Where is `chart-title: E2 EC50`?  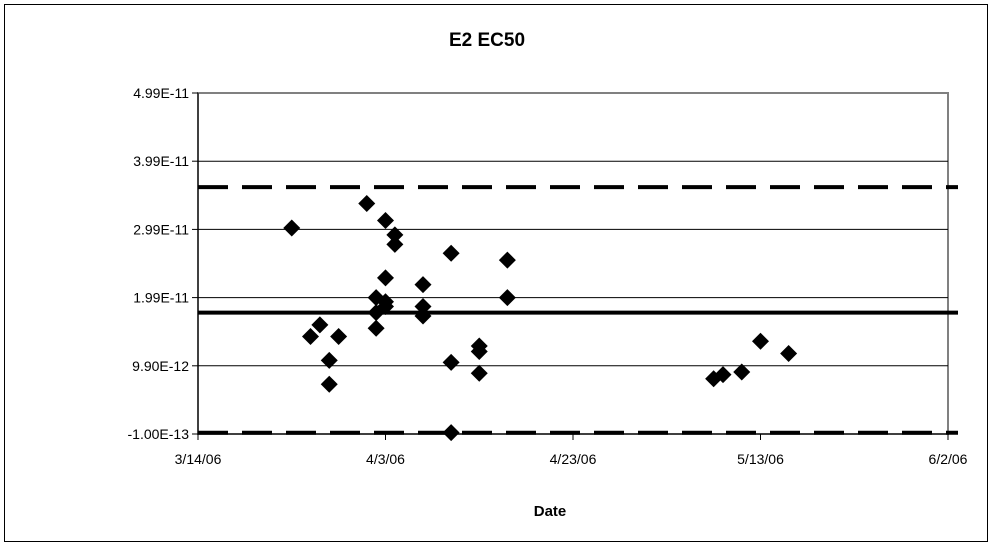 chart-title: E2 EC50 is located at coordinates (487, 40).